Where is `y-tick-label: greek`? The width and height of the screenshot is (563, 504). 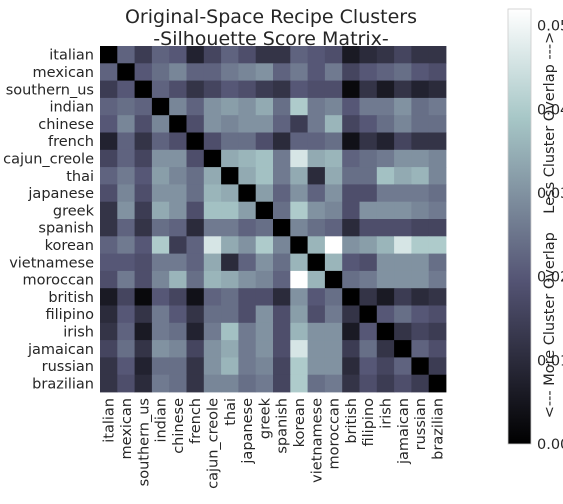
y-tick-label: greek is located at coordinates (74, 211).